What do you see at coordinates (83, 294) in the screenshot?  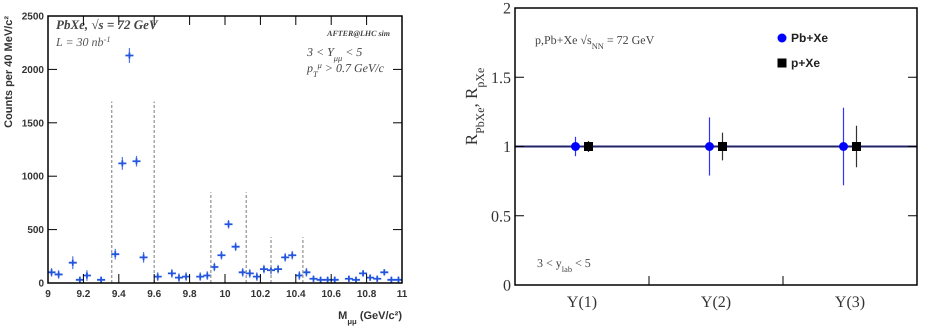 I see `x-tick-label: 9.2` at bounding box center [83, 294].